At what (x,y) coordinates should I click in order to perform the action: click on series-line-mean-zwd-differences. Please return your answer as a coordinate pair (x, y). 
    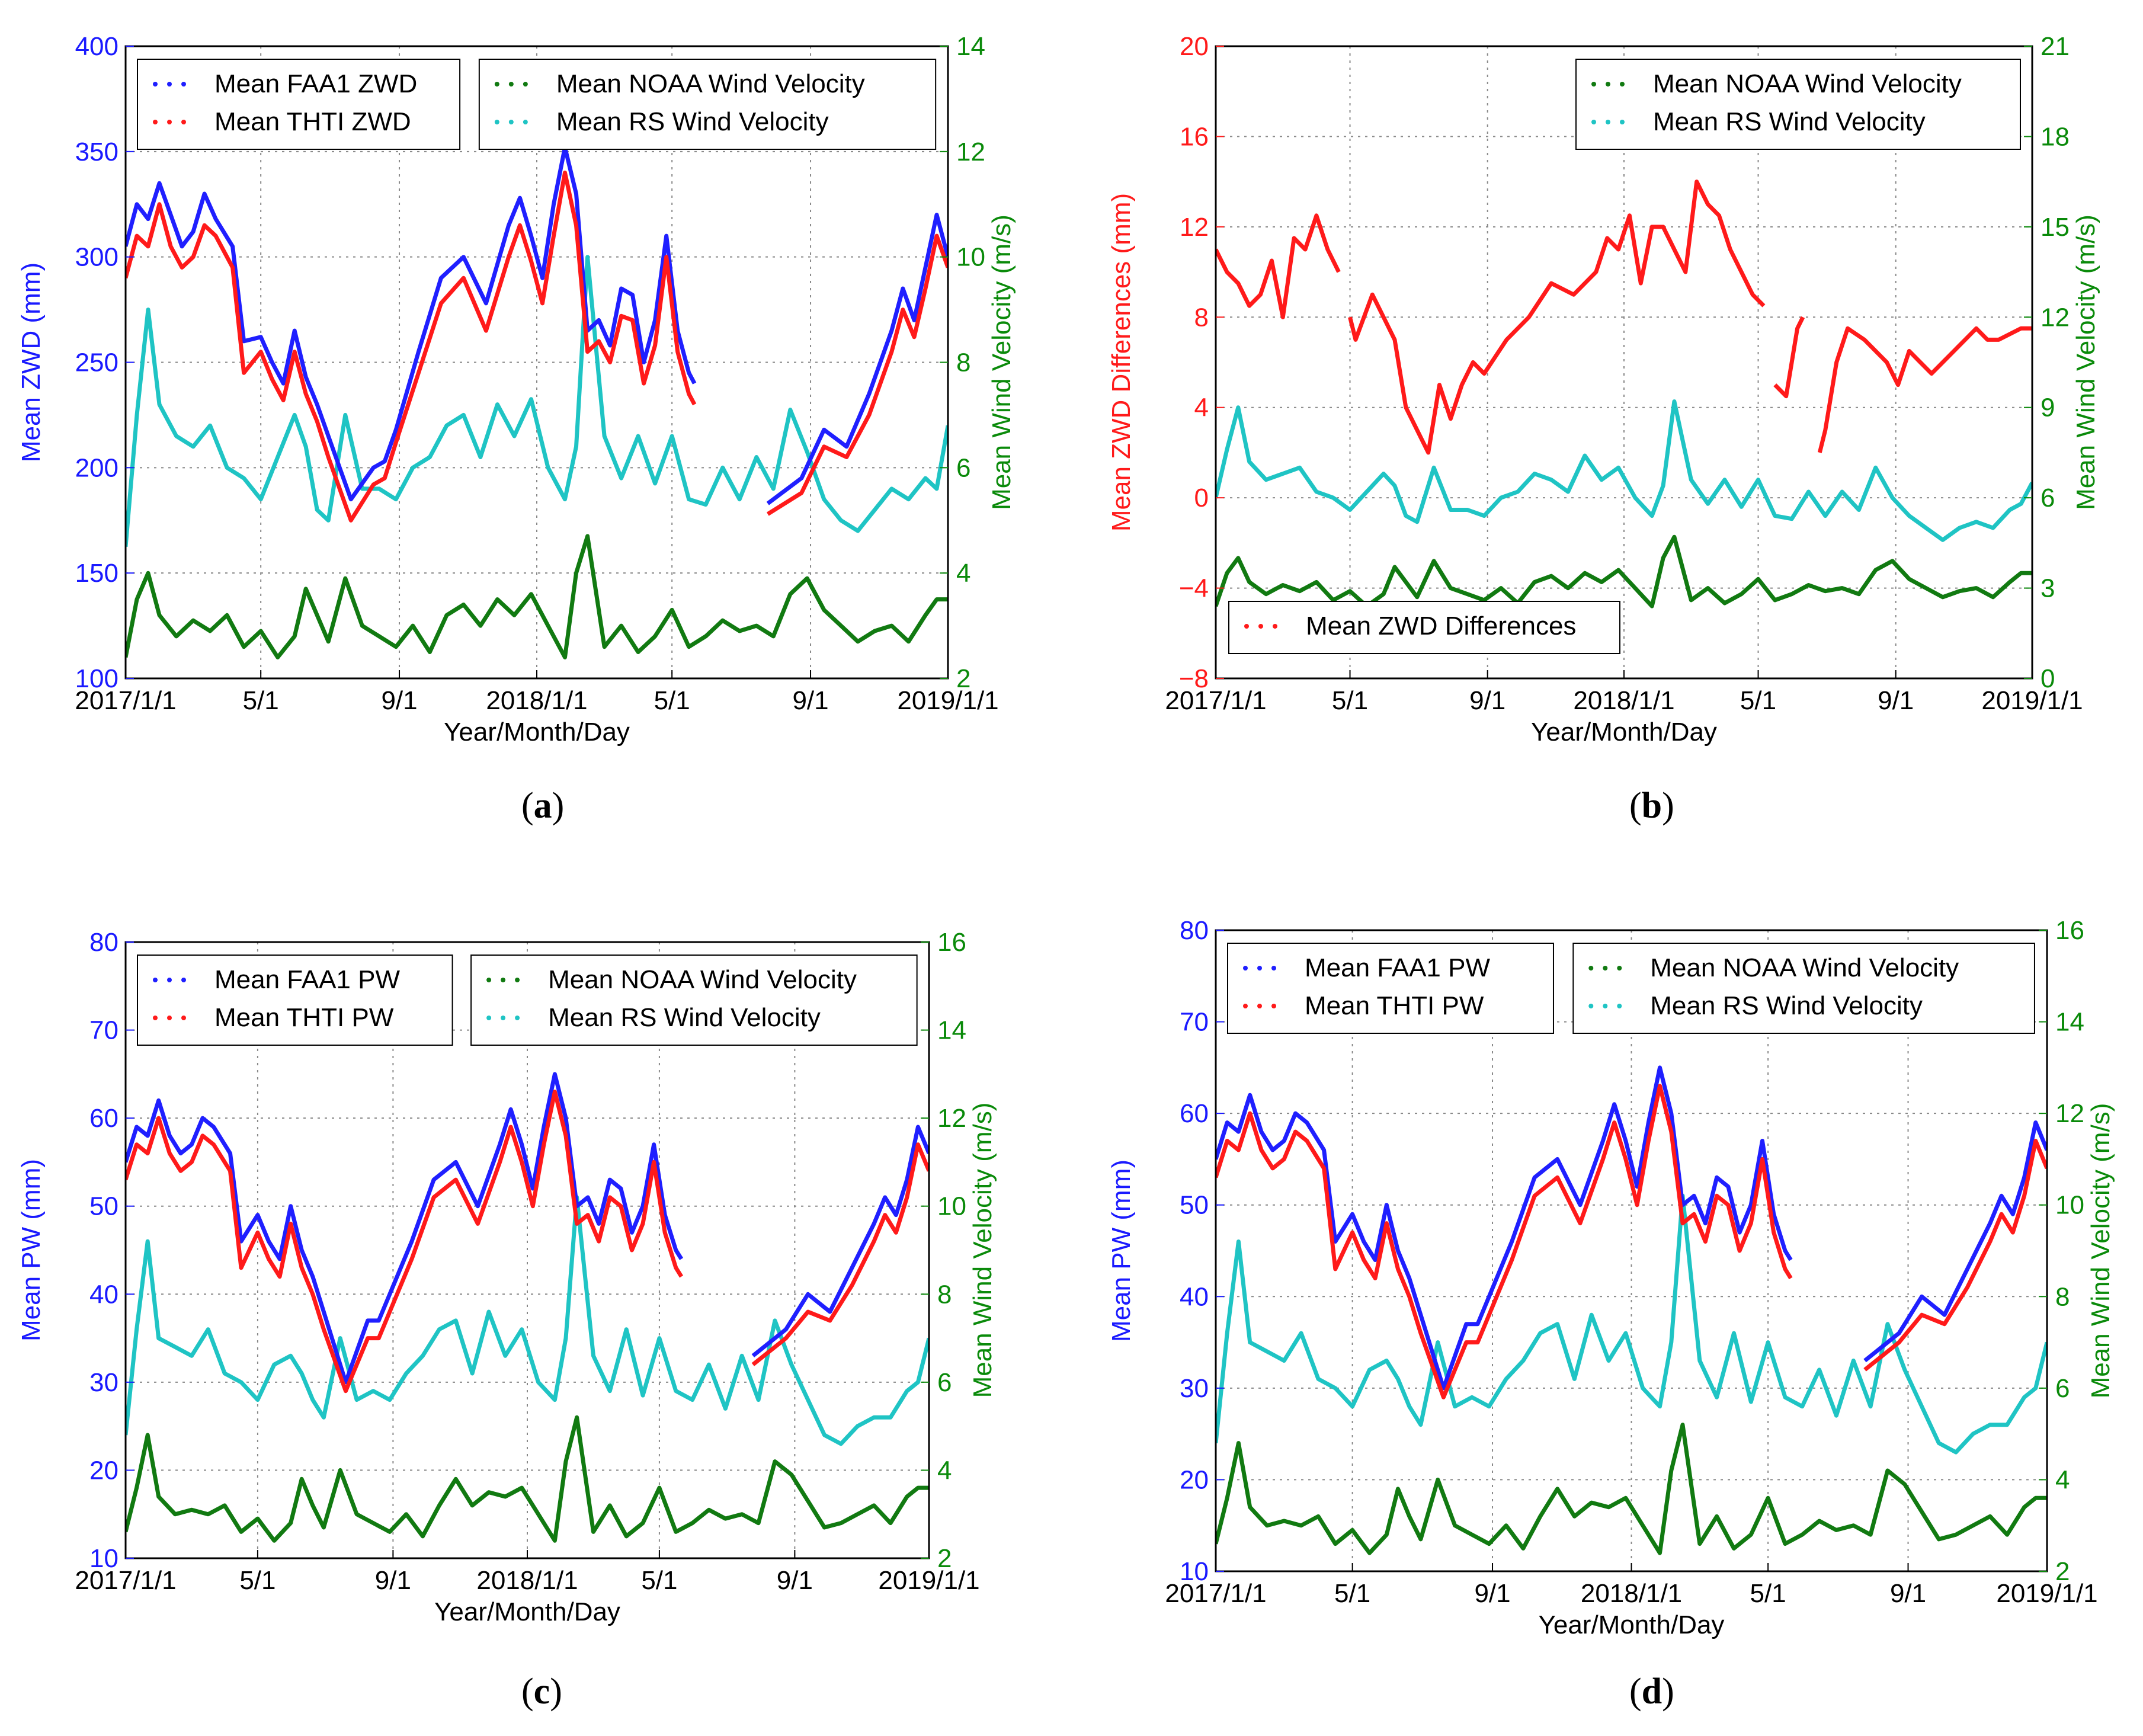
    Looking at the image, I should click on (1624, 317).